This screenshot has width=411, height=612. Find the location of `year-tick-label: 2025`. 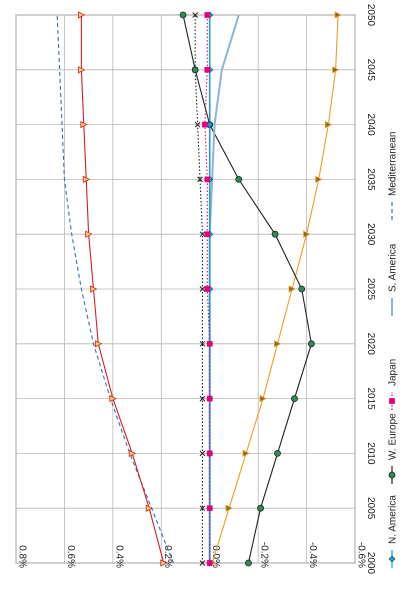

year-tick-label: 2025 is located at coordinates (370, 289).